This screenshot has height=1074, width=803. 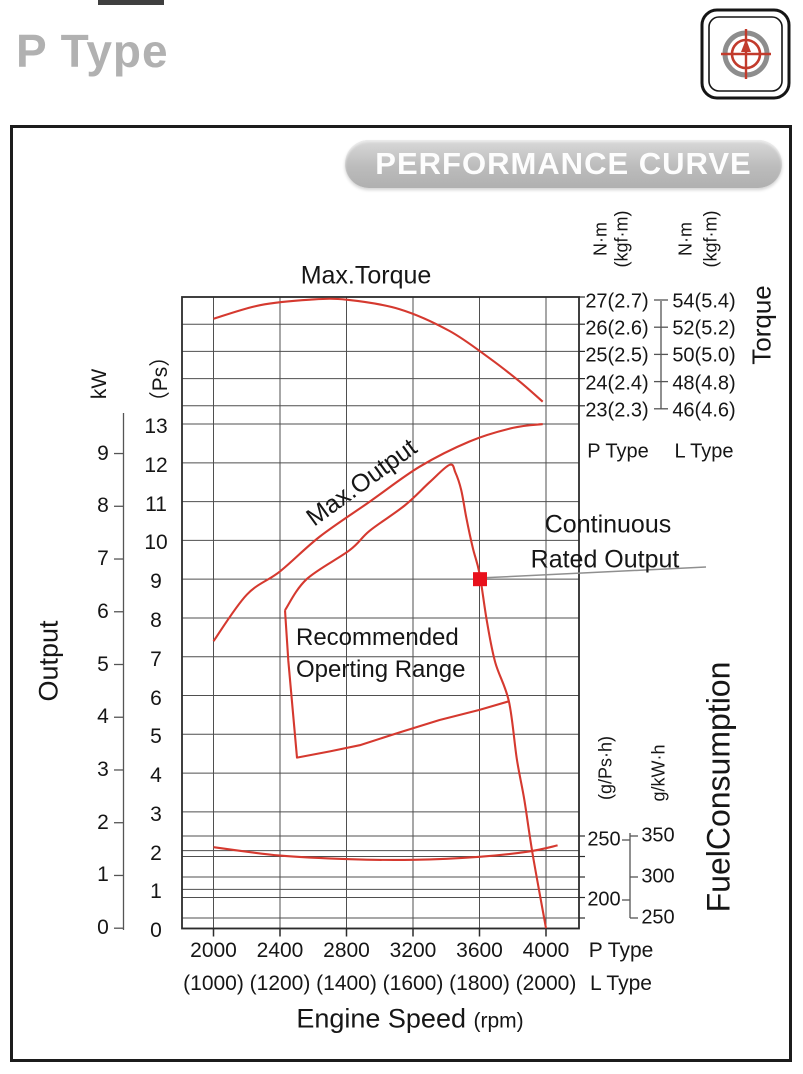 I want to click on ps-tick-label: 10, so click(x=156, y=543).